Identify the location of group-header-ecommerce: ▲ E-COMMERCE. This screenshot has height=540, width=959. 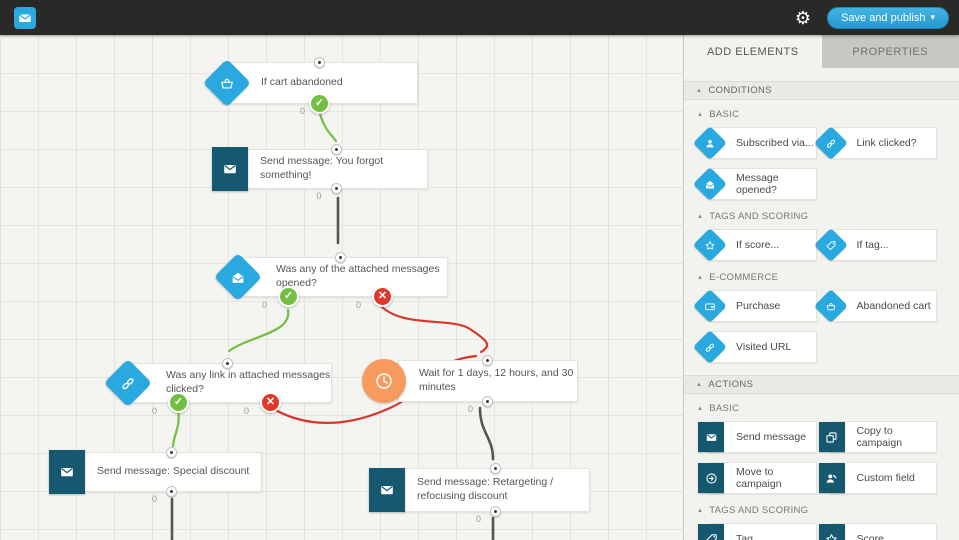
(828, 277).